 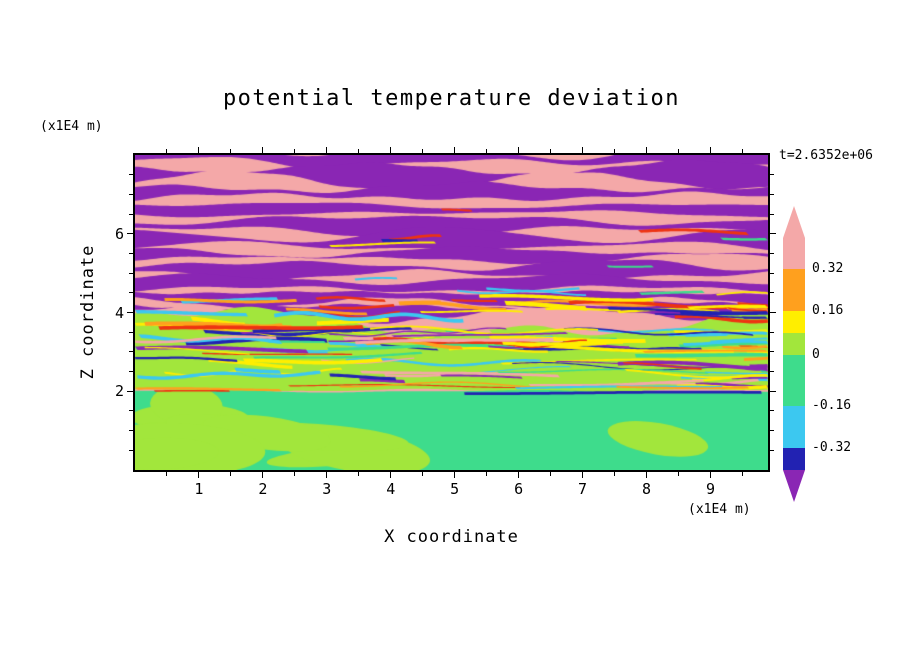 I want to click on colorbar-tick-label: 0, so click(x=816, y=354).